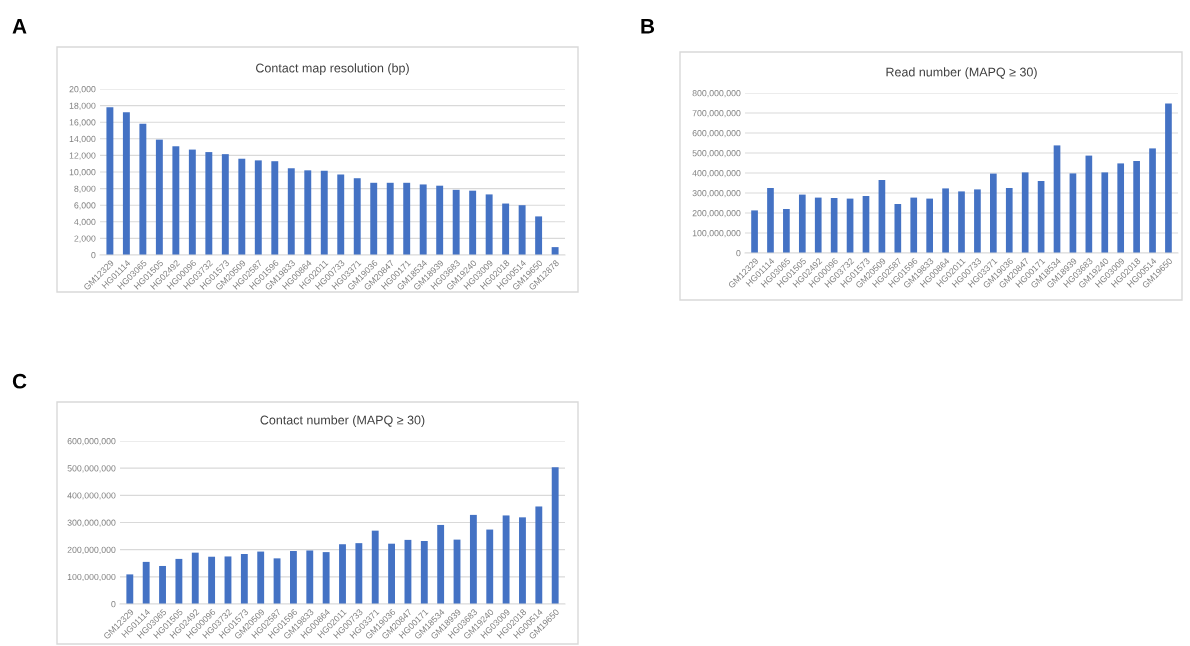 This screenshot has height=646, width=1190. What do you see at coordinates (716, 94) in the screenshot?
I see `y-tick-label: 800,000,000` at bounding box center [716, 94].